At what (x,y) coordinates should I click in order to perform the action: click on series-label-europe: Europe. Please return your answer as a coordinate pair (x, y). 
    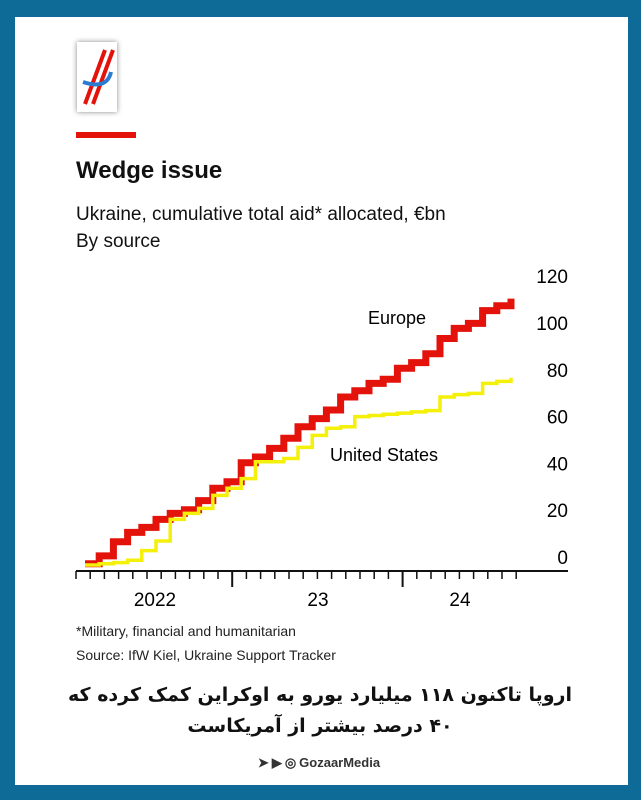
    Looking at the image, I should click on (397, 318).